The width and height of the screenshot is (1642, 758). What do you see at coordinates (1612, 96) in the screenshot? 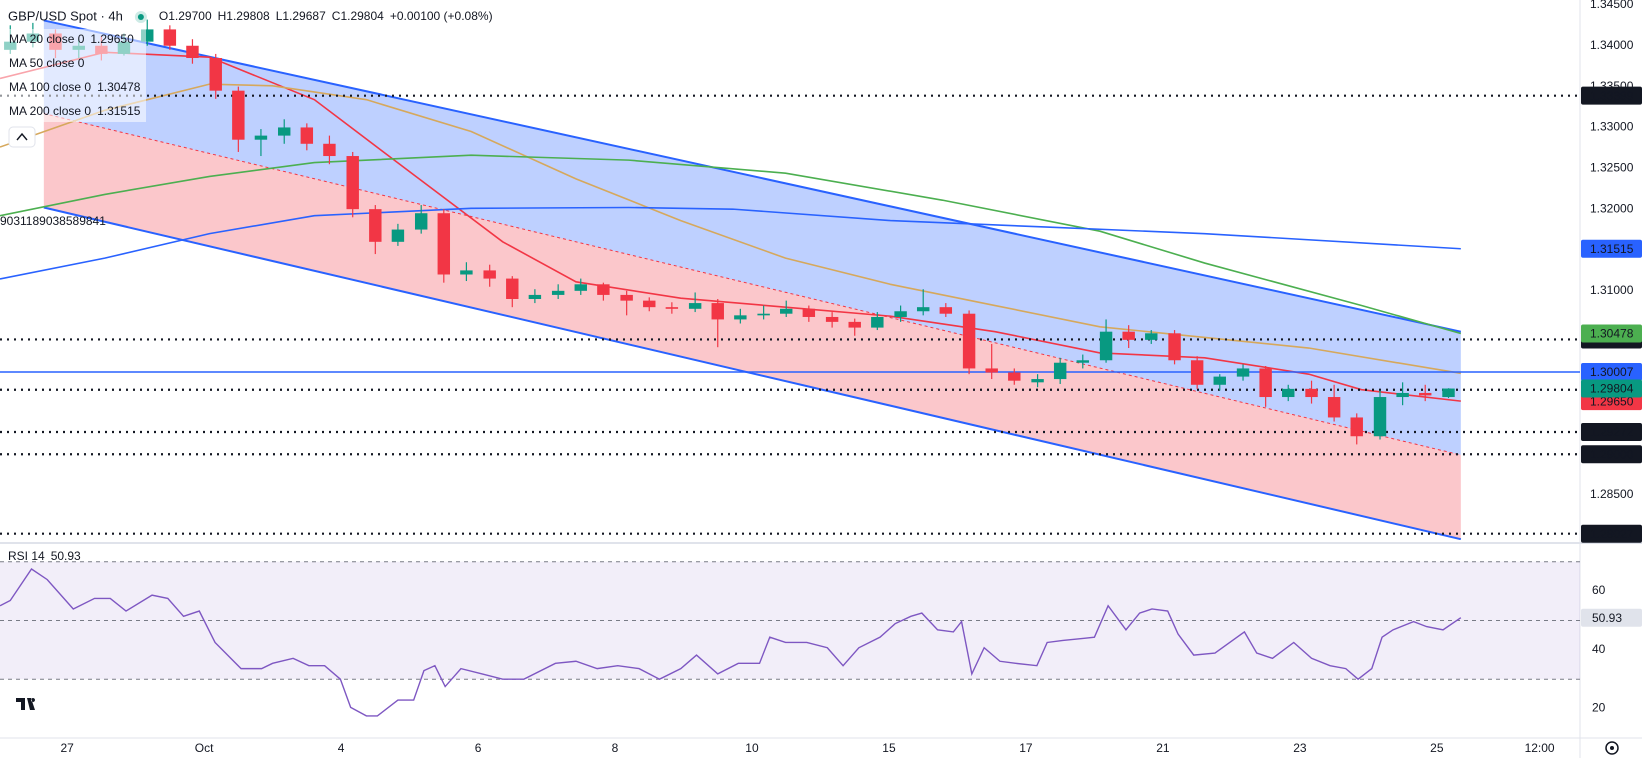
I see `level-price-label: 1.33389` at bounding box center [1612, 96].